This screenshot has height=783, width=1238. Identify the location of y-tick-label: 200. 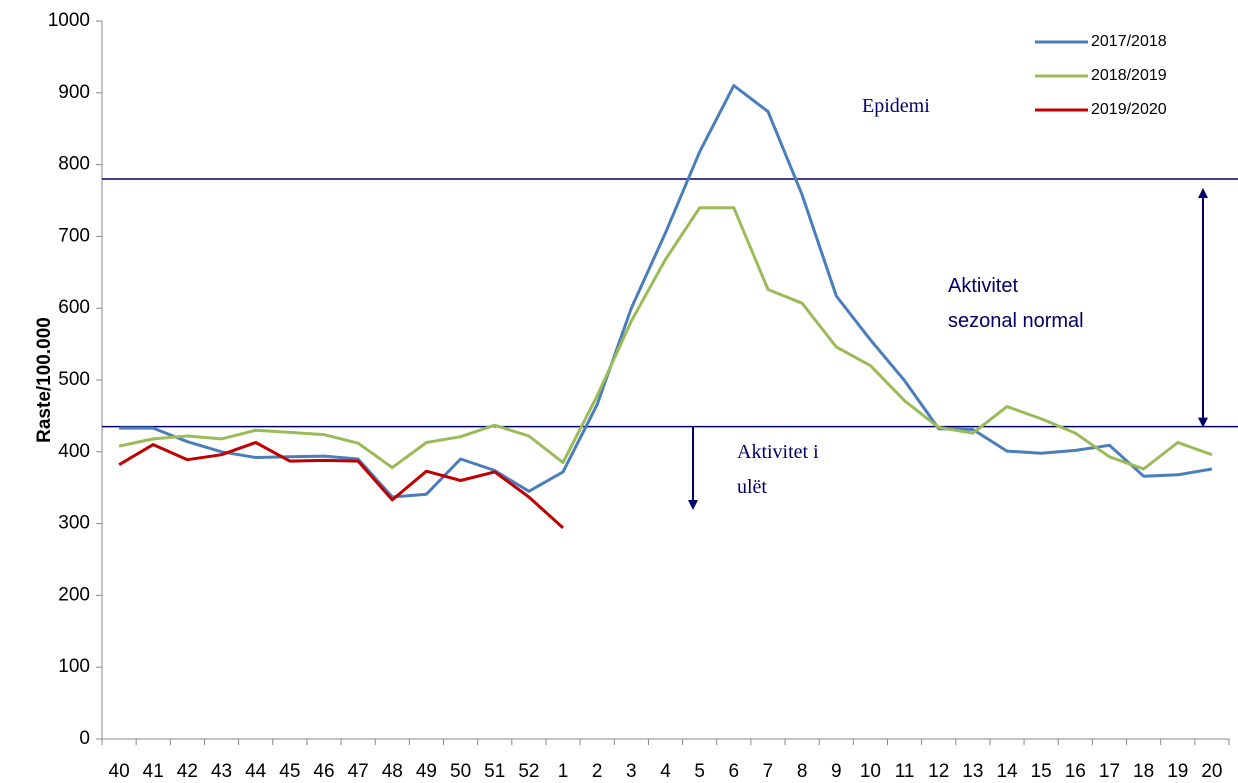
(74, 594).